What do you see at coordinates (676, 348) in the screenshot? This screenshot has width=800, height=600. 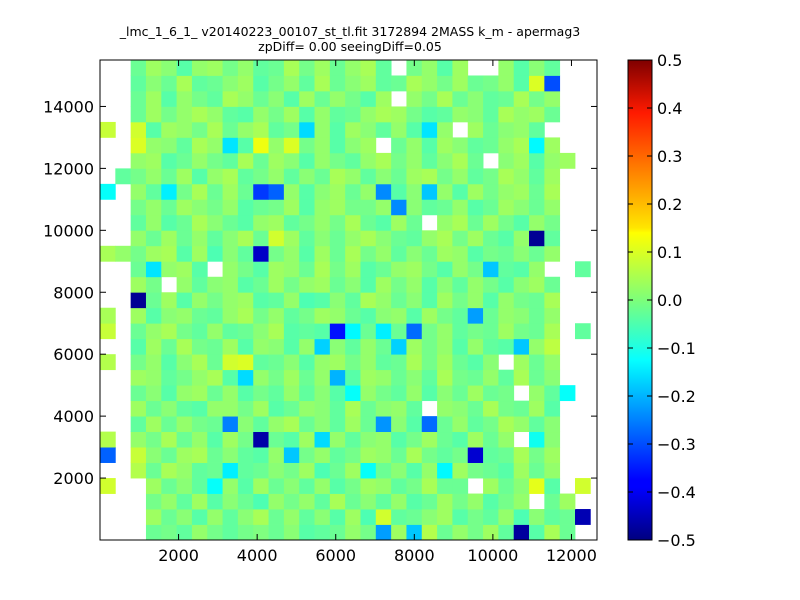 I see `colorbar-tick-label: −0.1` at bounding box center [676, 348].